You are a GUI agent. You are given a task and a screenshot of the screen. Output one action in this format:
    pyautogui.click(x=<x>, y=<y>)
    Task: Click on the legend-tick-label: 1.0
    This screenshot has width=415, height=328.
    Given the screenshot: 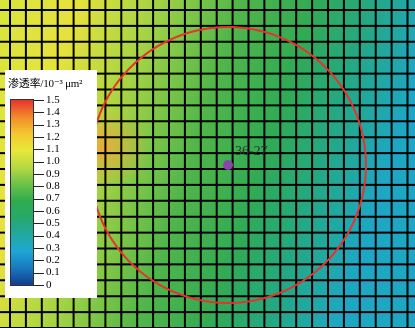 What is the action you would take?
    pyautogui.click(x=53, y=161)
    